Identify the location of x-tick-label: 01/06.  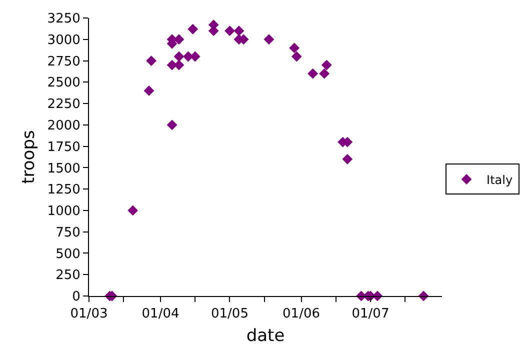
(301, 314).